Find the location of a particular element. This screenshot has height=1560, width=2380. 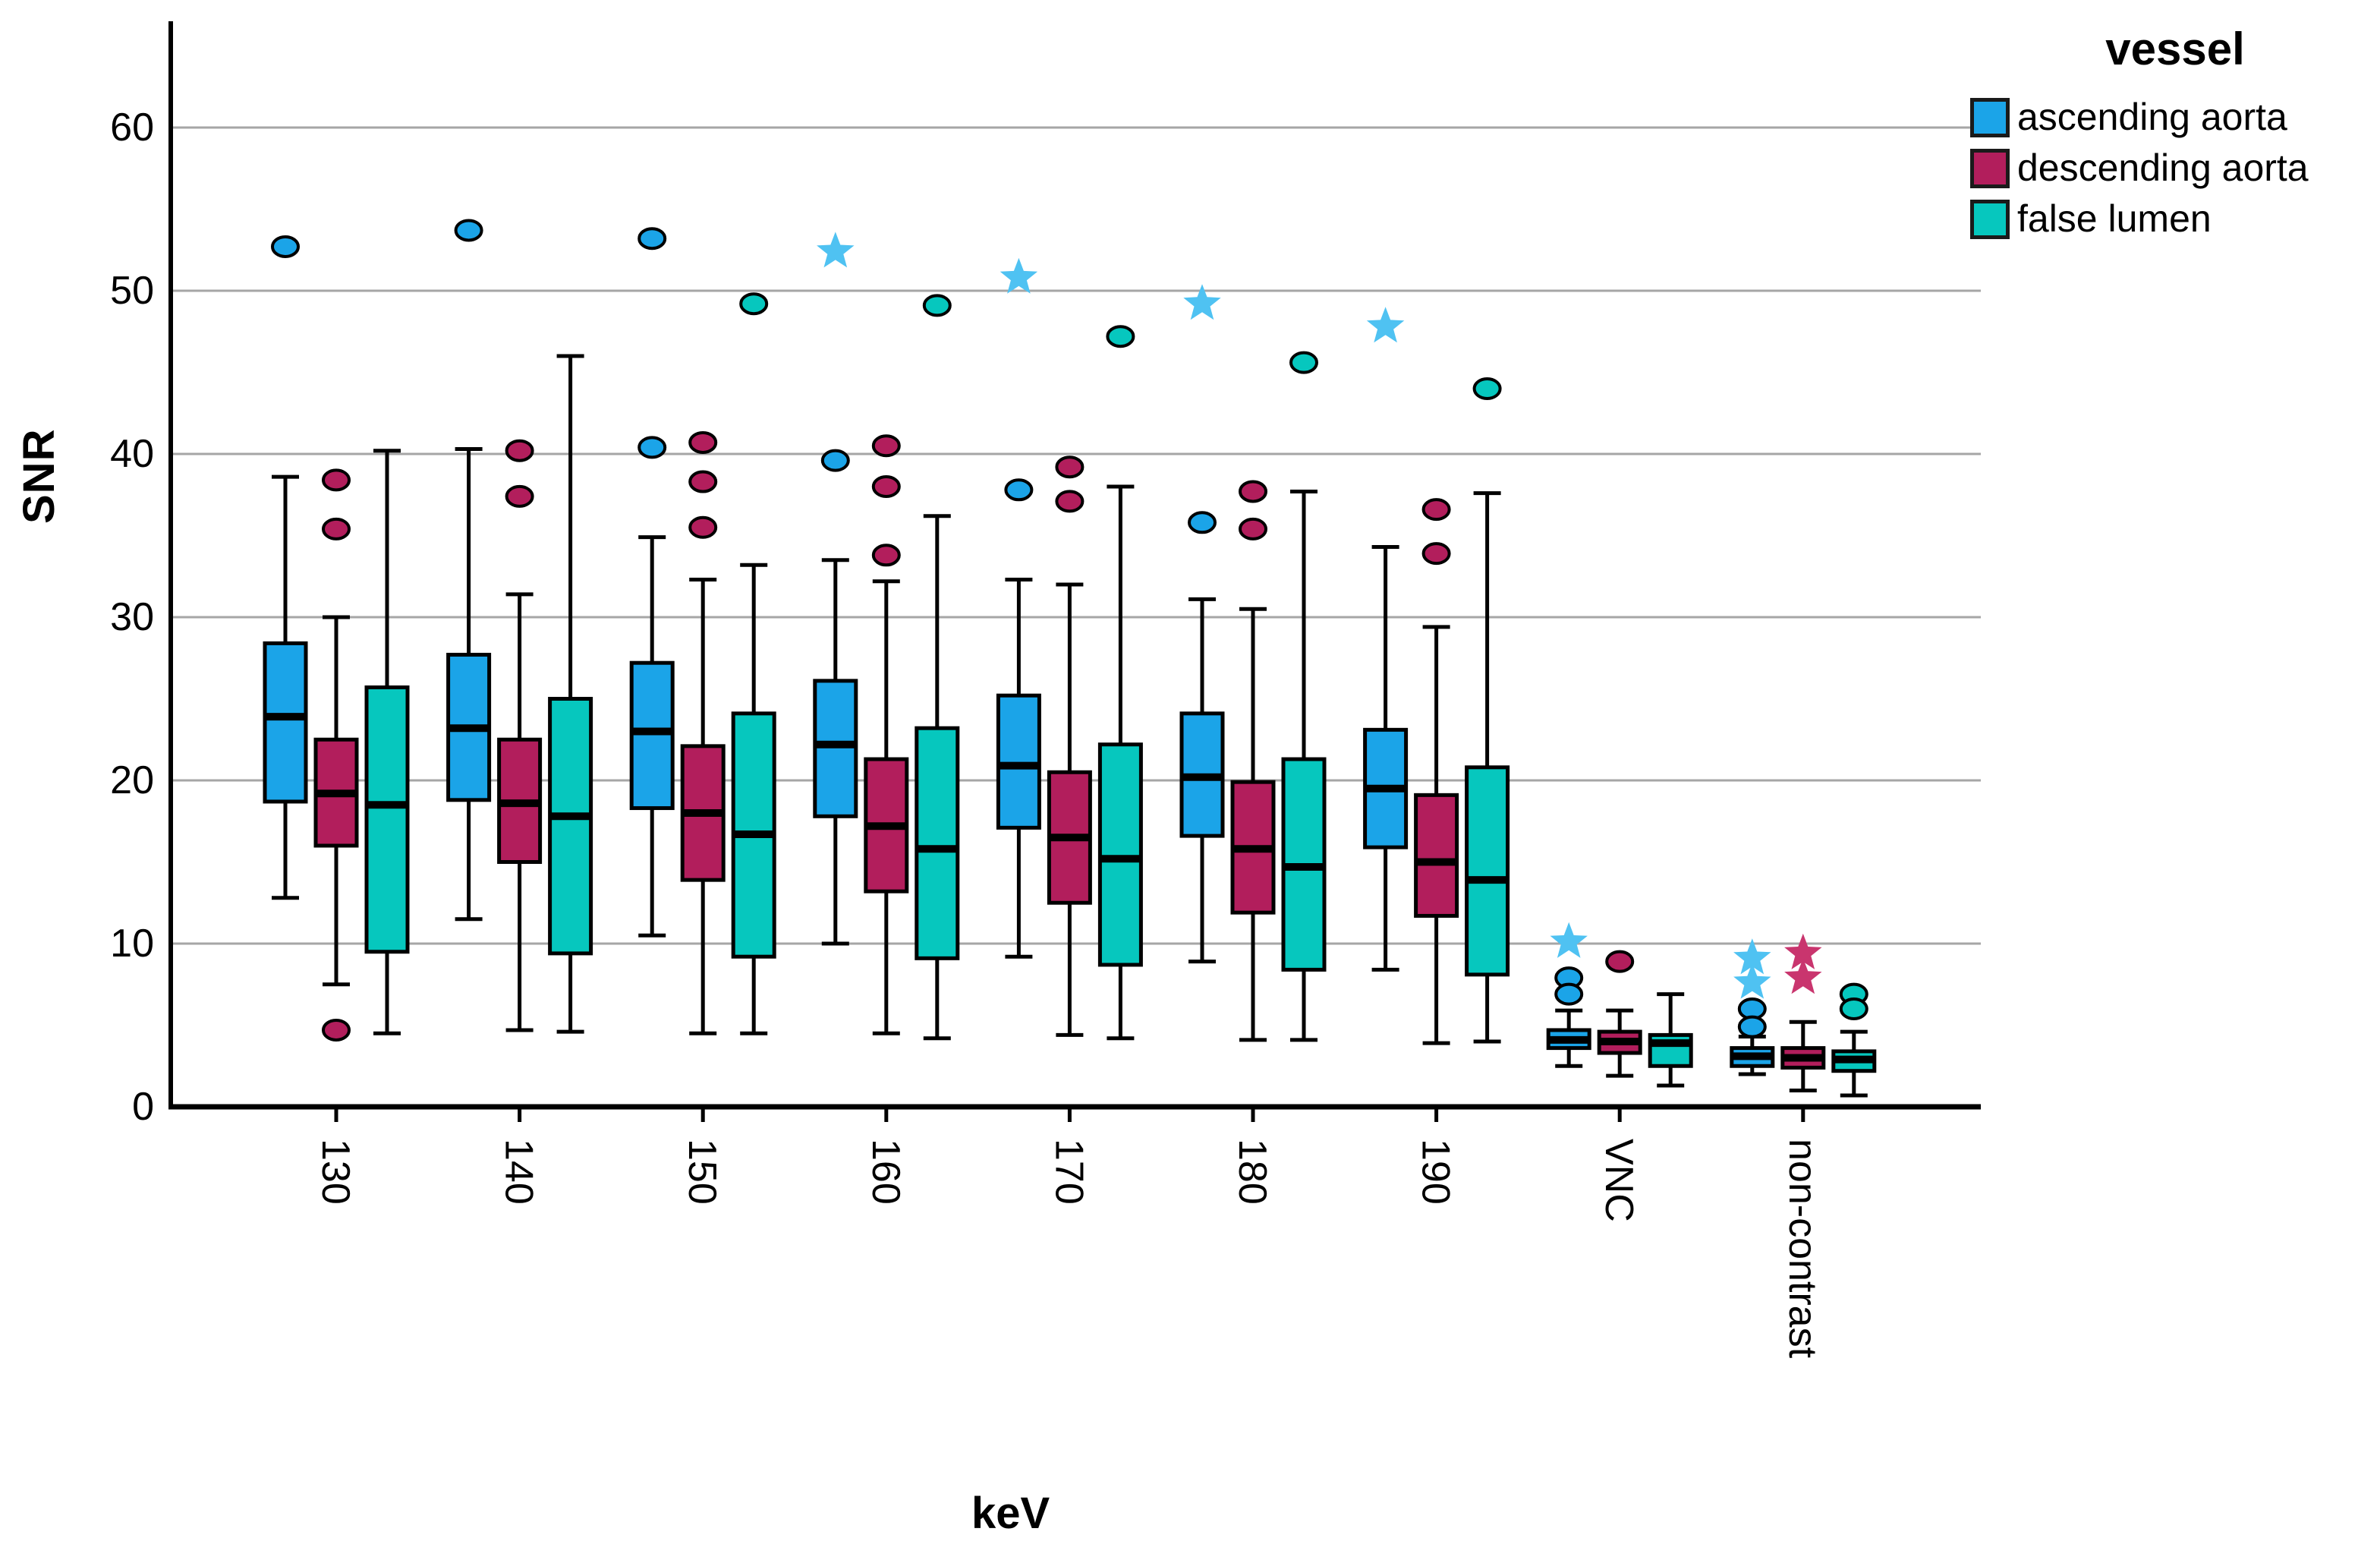

x-tick-label-180: 180 is located at coordinates (1252, 1172).